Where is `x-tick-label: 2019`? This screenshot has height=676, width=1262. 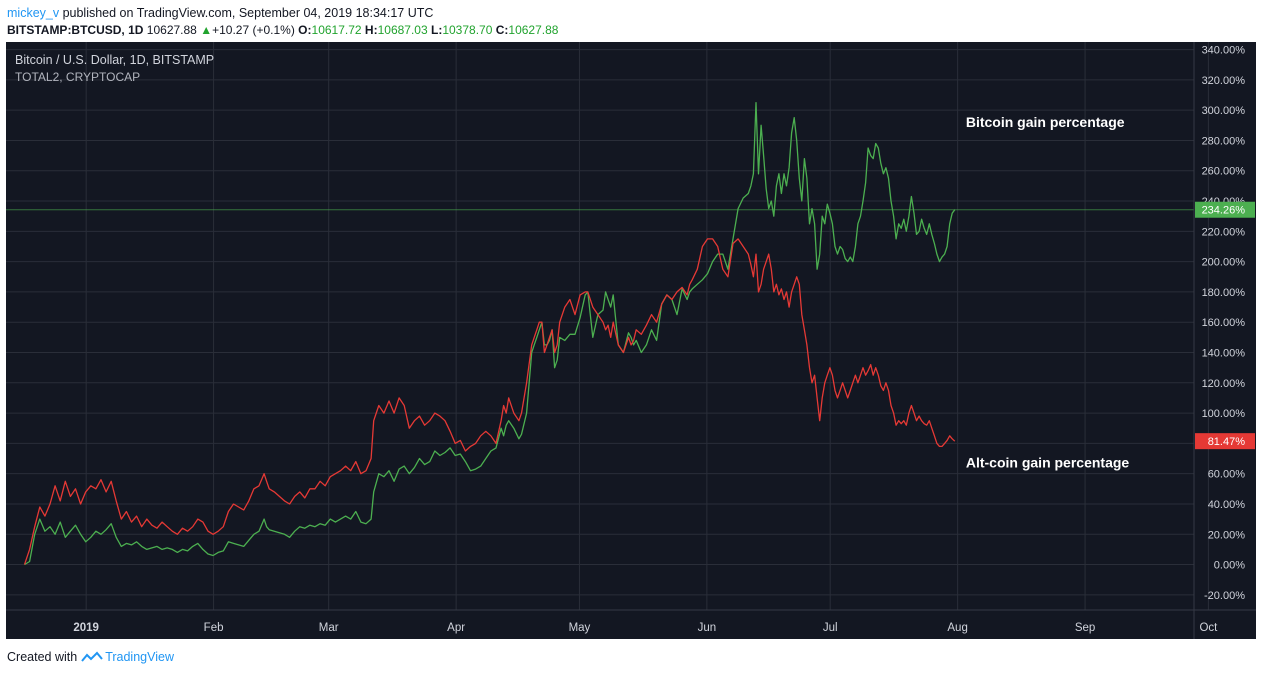
x-tick-label: 2019 is located at coordinates (86, 628).